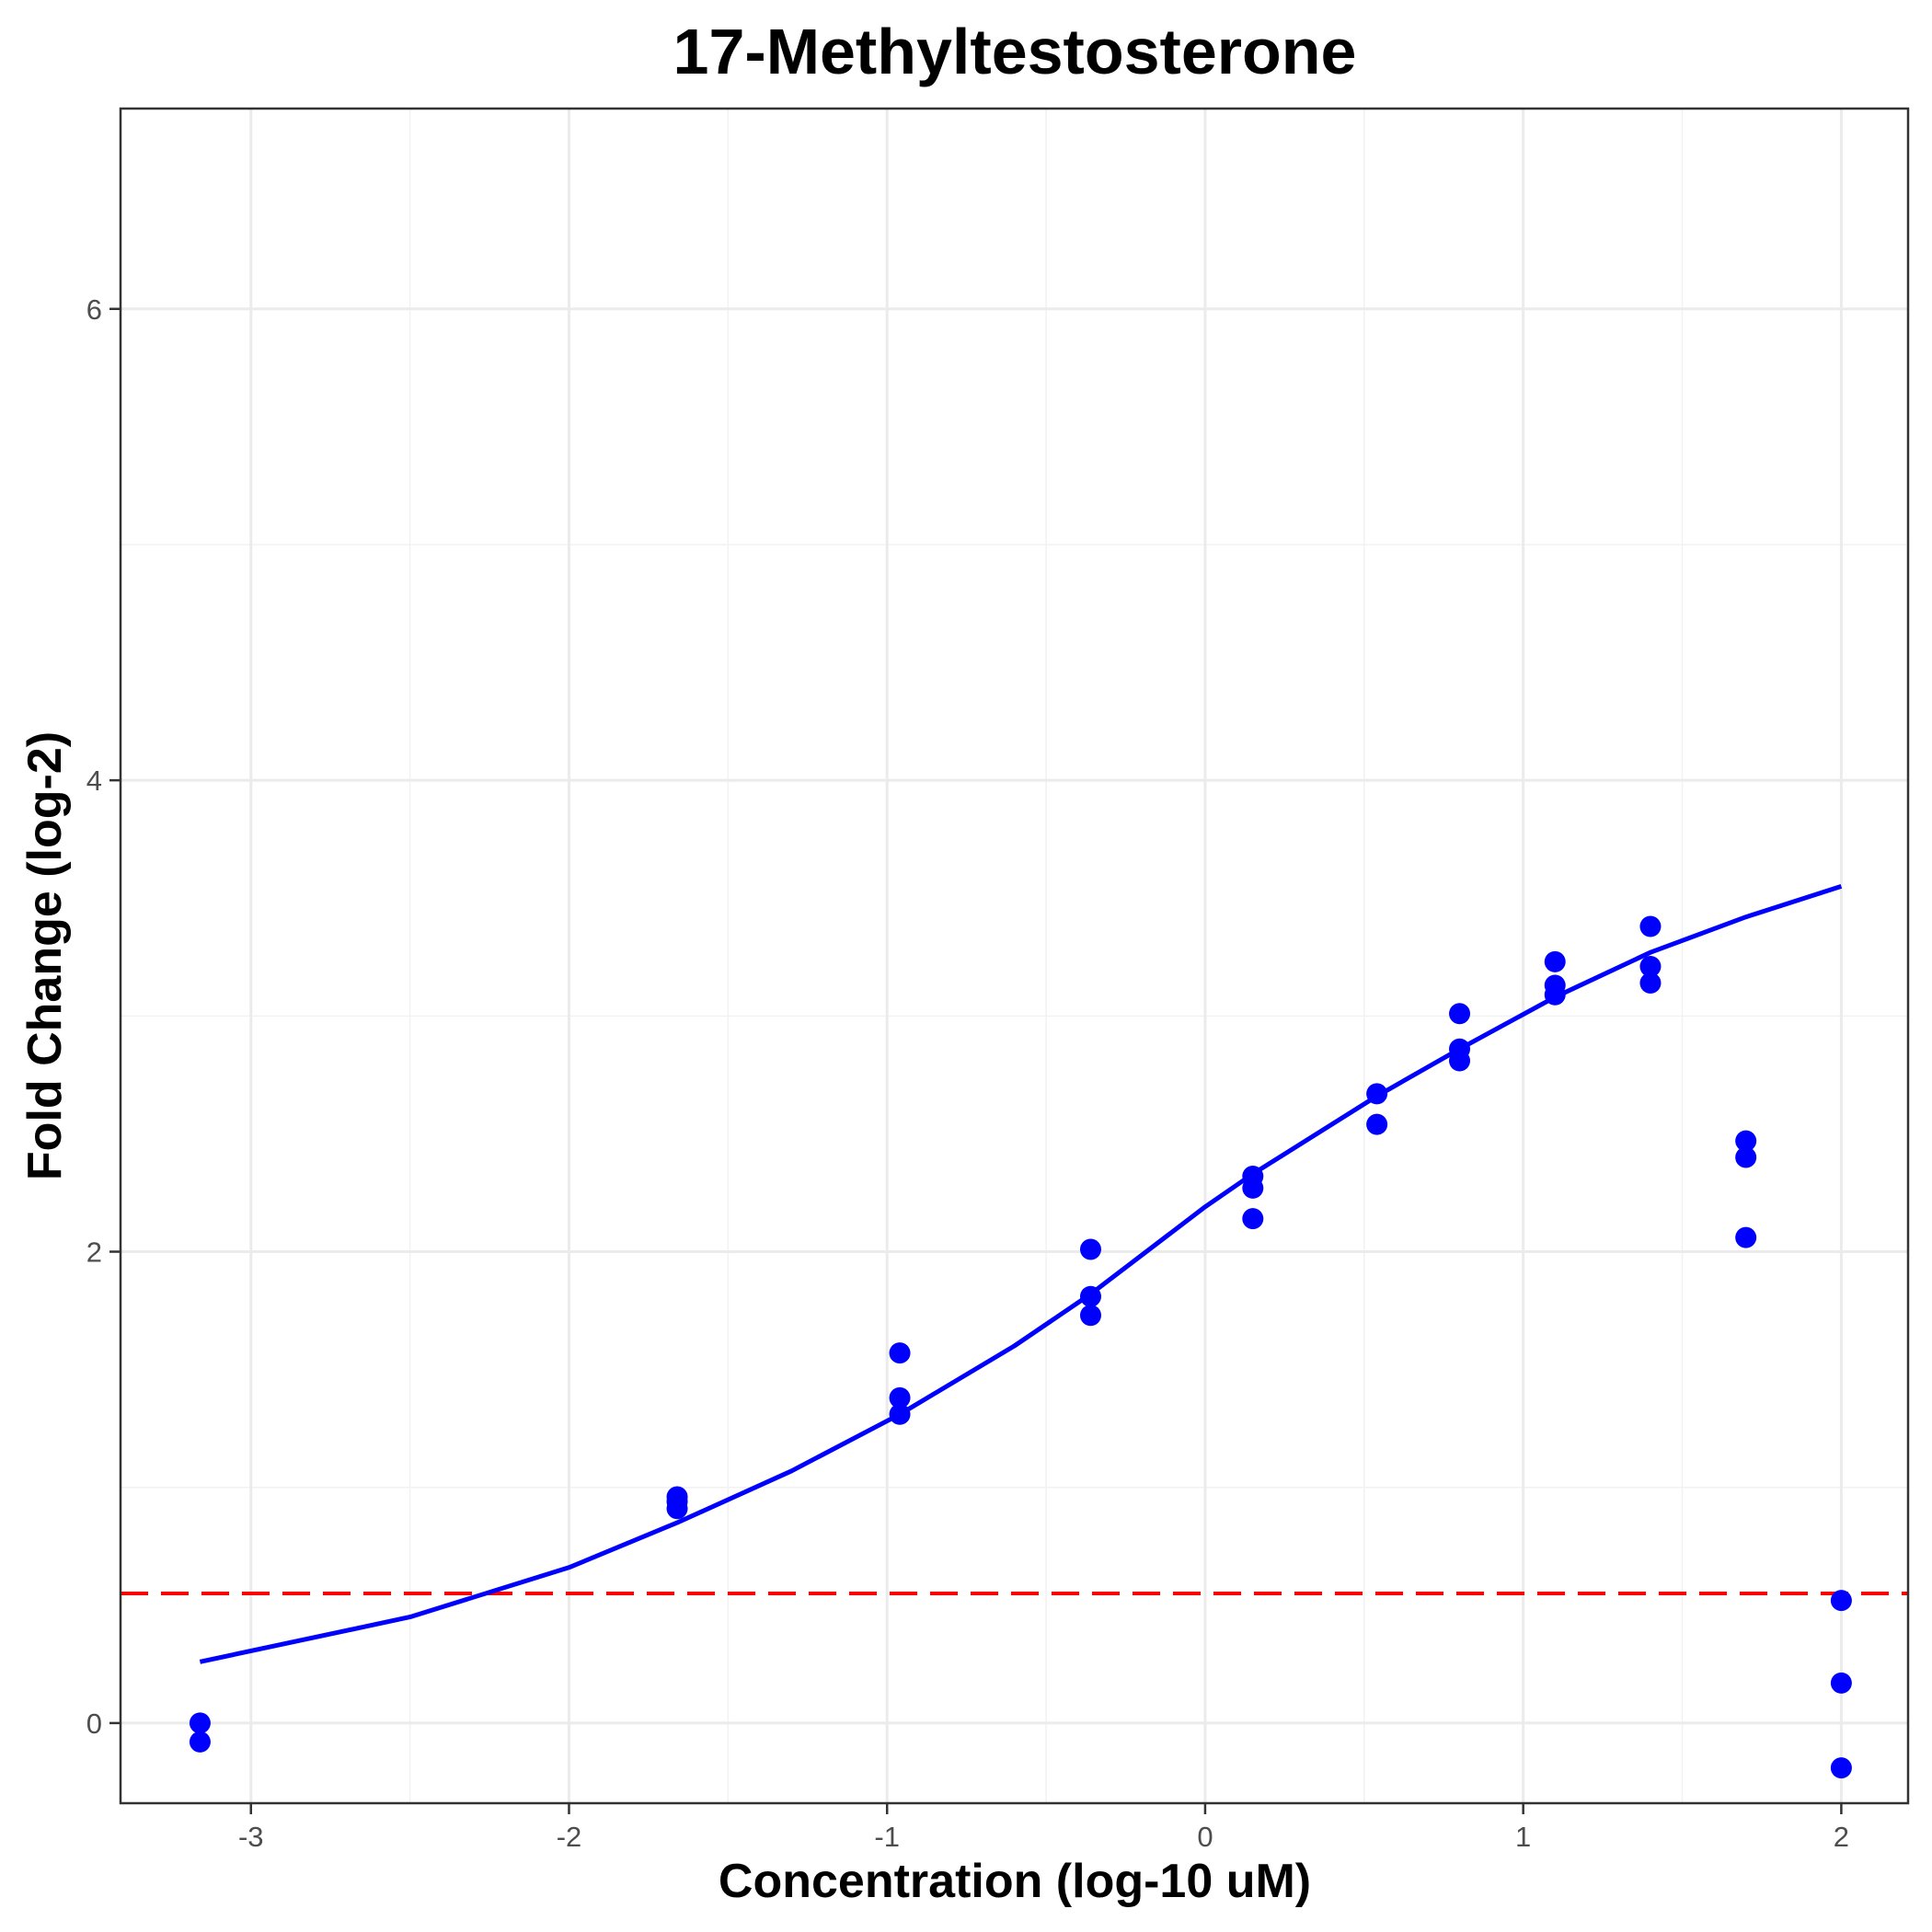 This screenshot has height=1932, width=1932. What do you see at coordinates (94, 1252) in the screenshot?
I see `y-tick-label: 2` at bounding box center [94, 1252].